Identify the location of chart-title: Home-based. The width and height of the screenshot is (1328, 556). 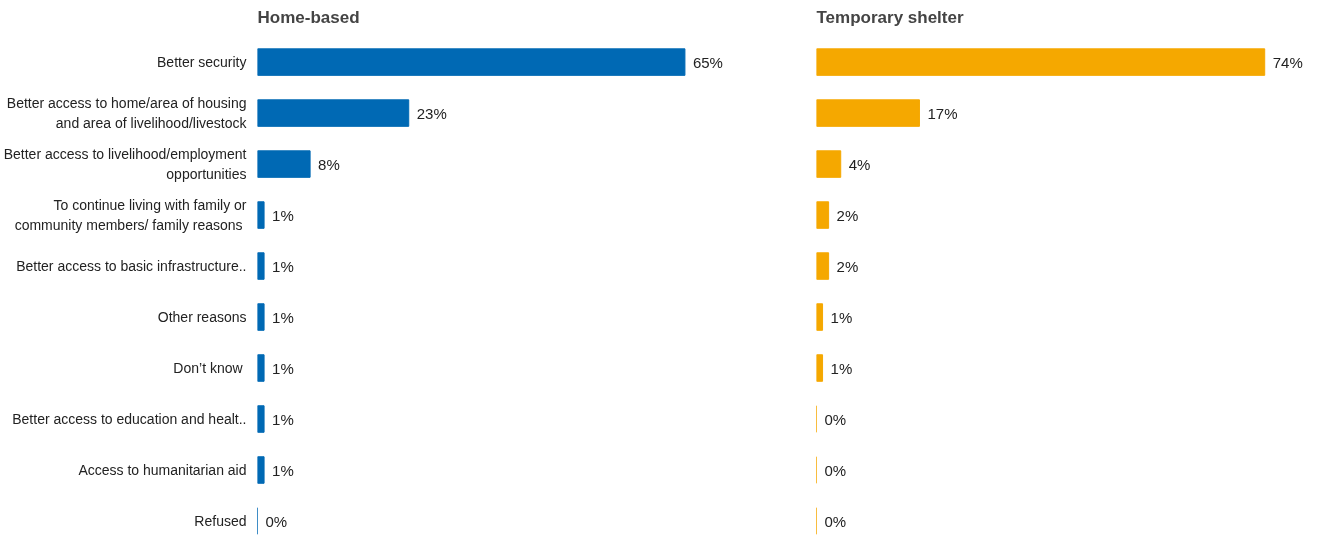
(308, 17).